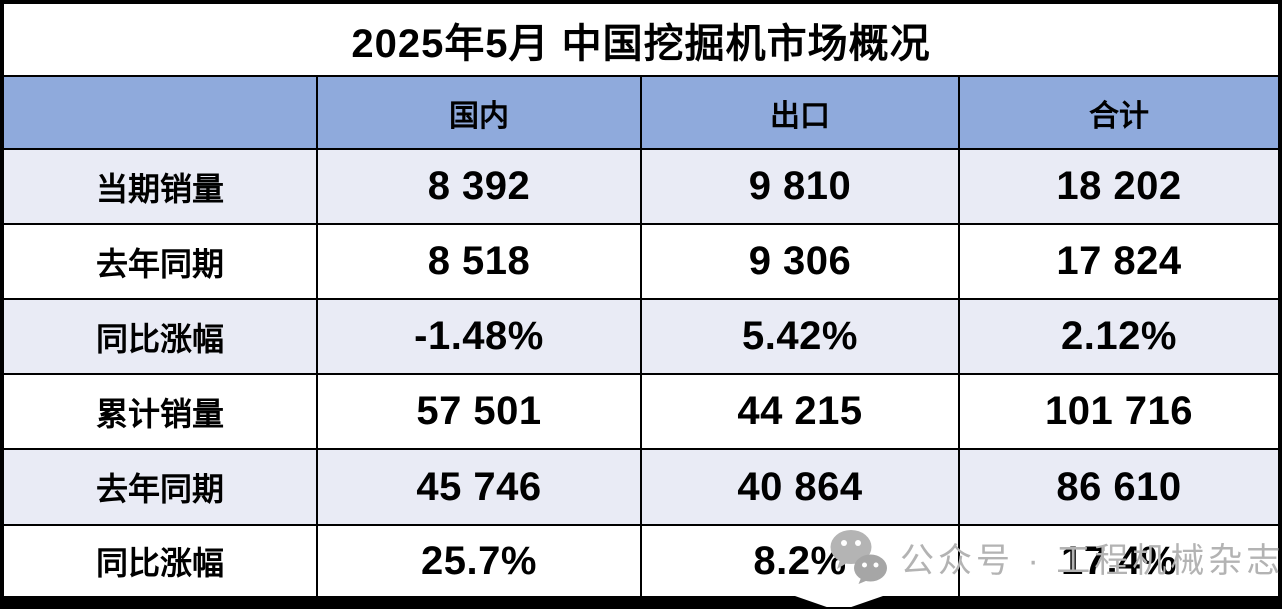 Image resolution: width=1282 pixels, height=609 pixels. I want to click on cell-value: 40 864, so click(800, 487).